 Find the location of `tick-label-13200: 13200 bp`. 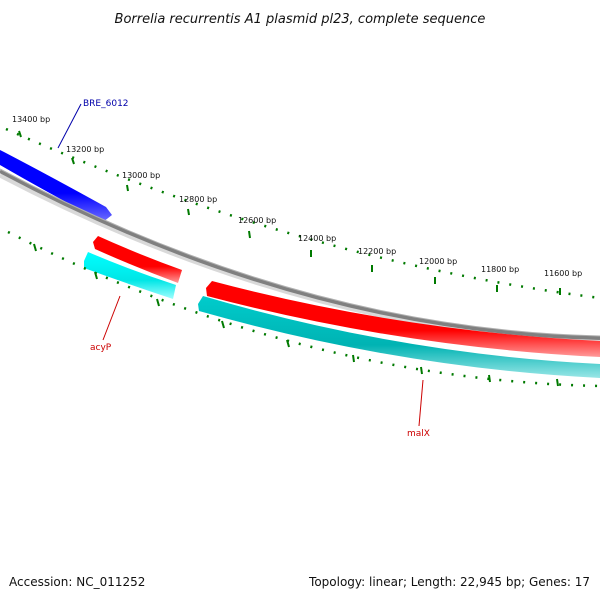

tick-label-13200: 13200 bp is located at coordinates (85, 149).